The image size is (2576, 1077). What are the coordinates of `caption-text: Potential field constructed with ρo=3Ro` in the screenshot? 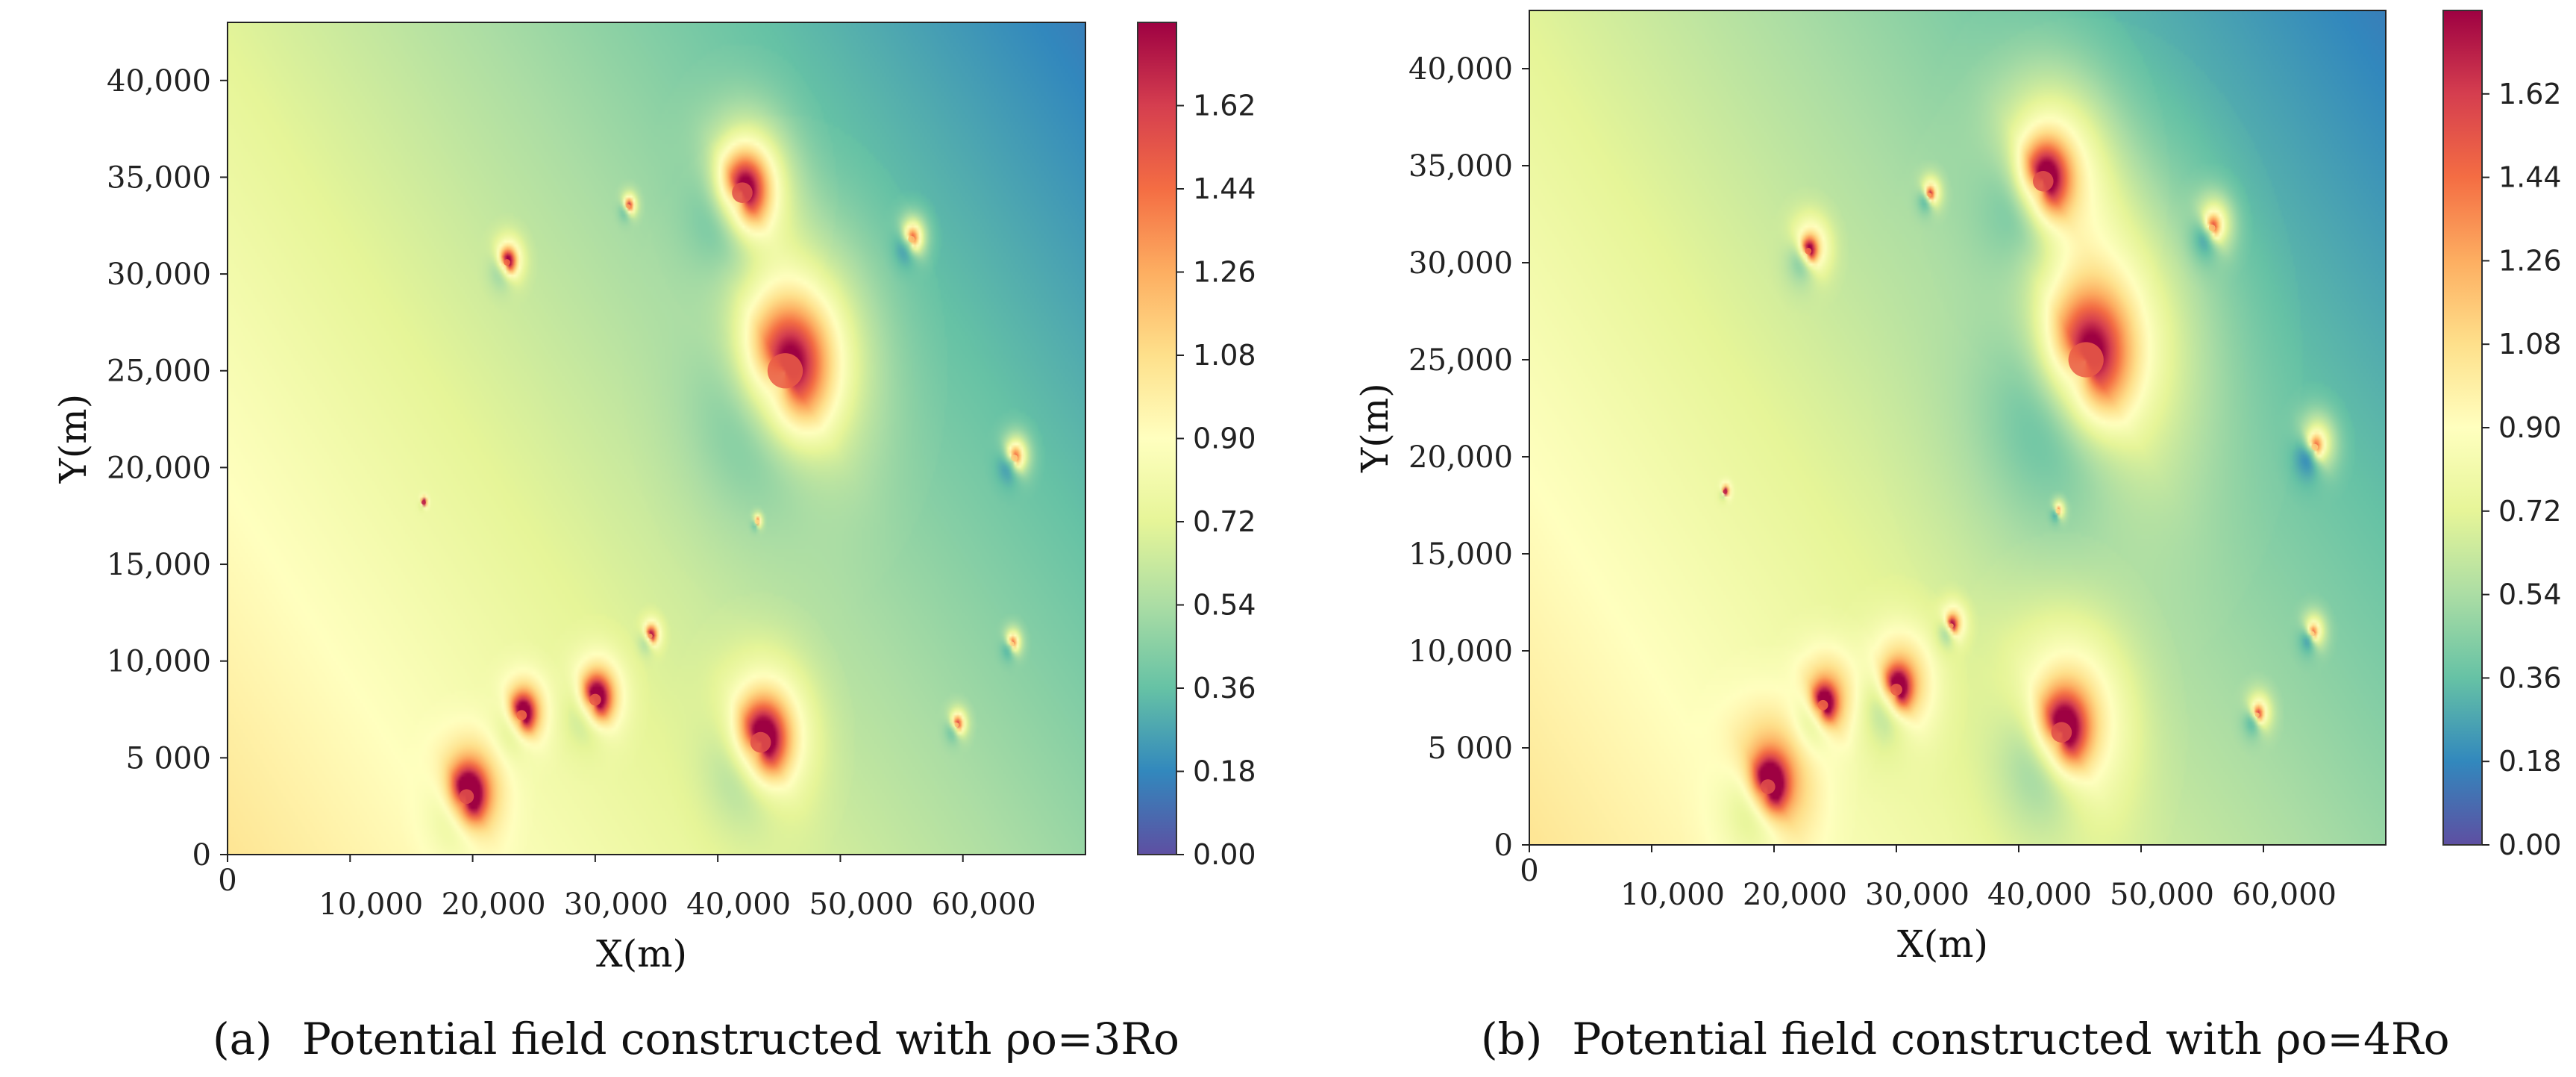 It's located at (740, 1039).